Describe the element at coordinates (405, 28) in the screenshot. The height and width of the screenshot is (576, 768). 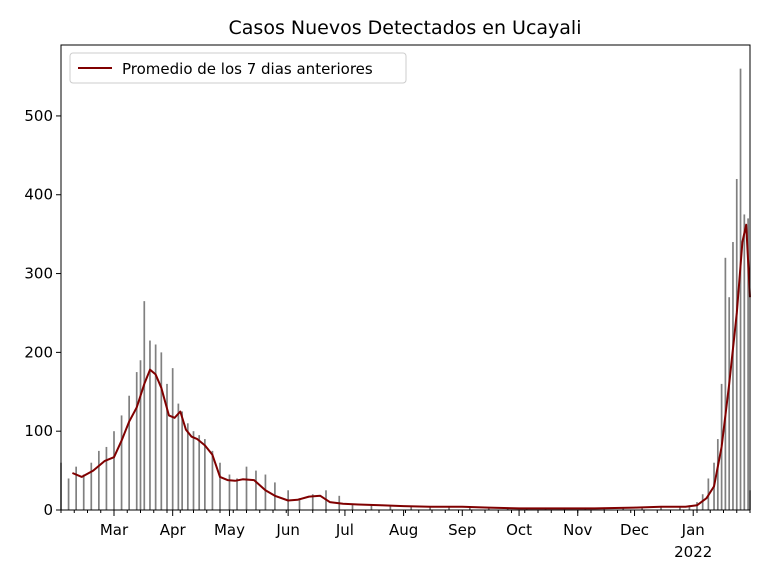
I see `chart-title: Casos Nuevos Detectados en Ucayali` at that location.